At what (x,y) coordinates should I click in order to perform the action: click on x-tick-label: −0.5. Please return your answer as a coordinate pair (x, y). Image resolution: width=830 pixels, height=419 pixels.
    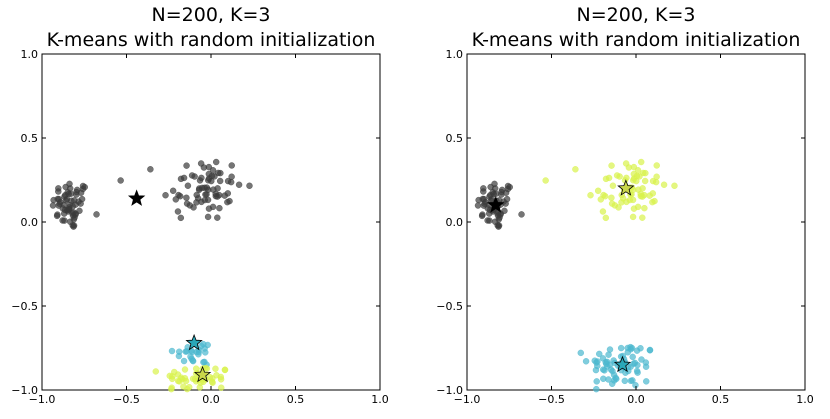
    Looking at the image, I should click on (551, 399).